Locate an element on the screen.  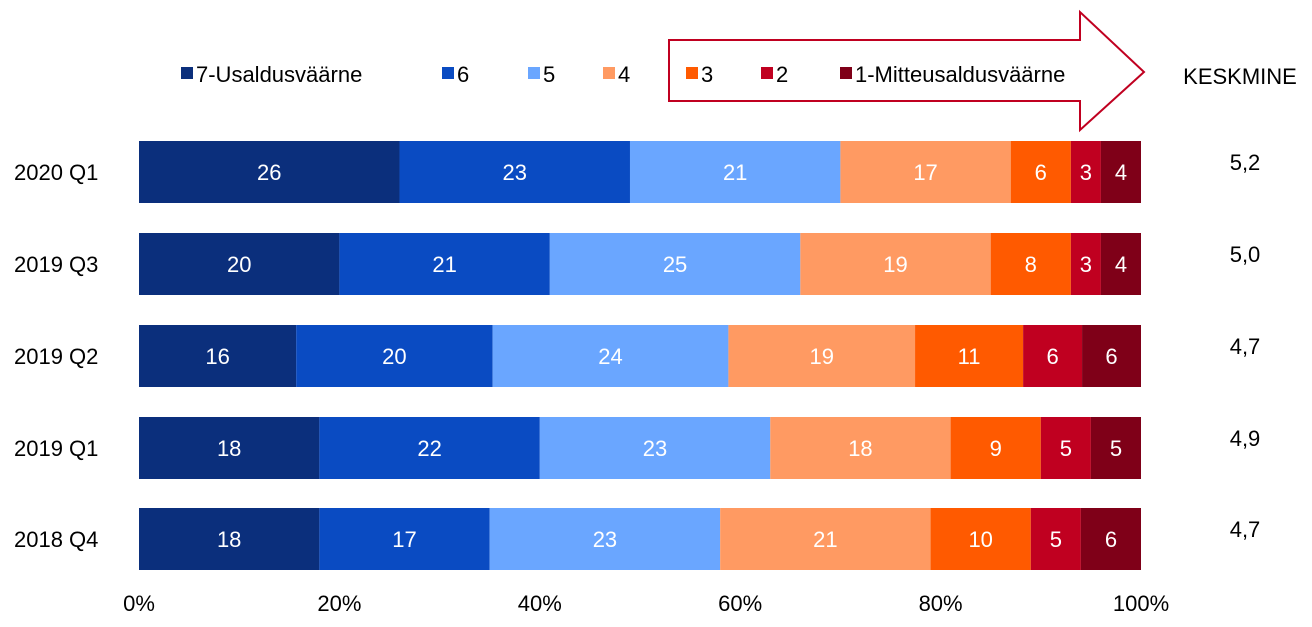
legend-arrow-outline is located at coordinates (907, 71).